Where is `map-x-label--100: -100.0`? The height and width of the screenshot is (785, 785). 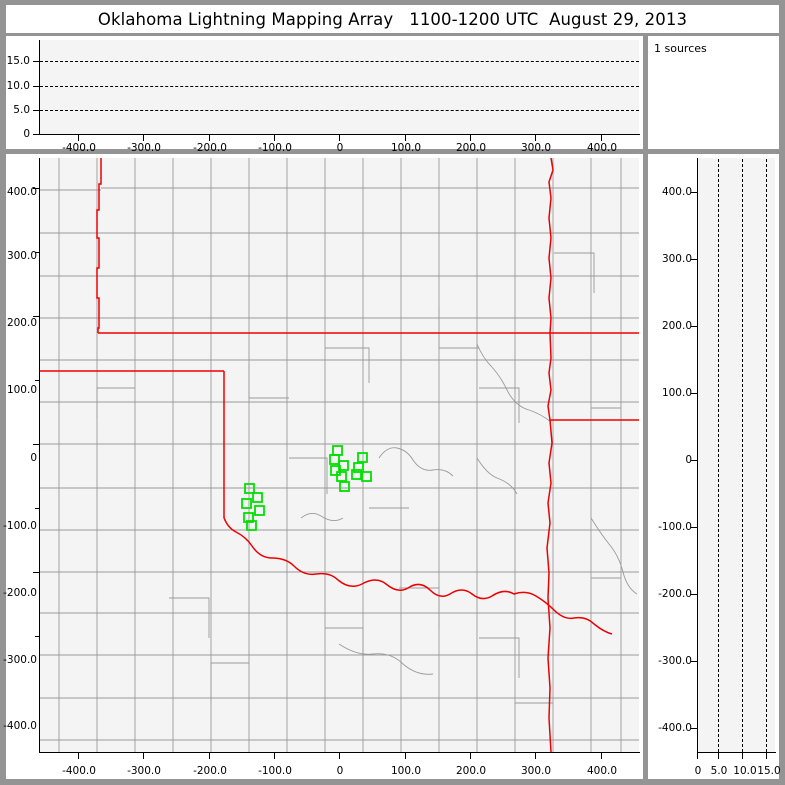 map-x-label--100: -100.0 is located at coordinates (275, 771).